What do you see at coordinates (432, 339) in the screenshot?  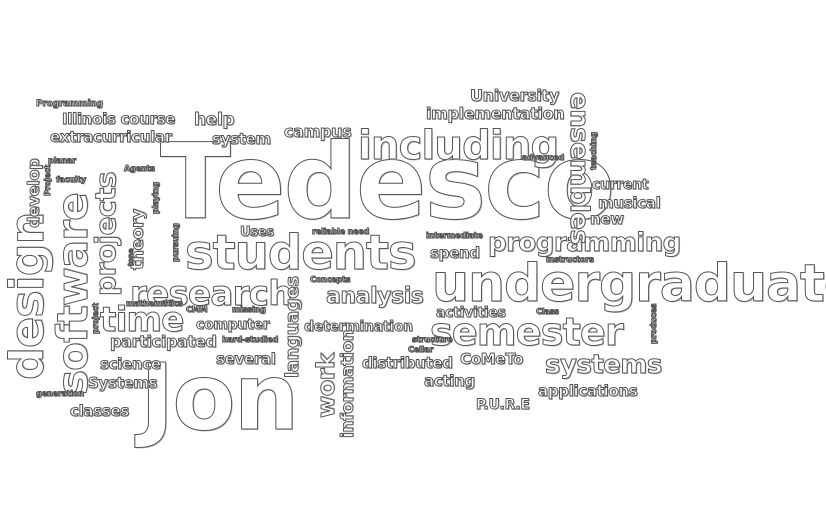 I see `word-cellar: structure` at bounding box center [432, 339].